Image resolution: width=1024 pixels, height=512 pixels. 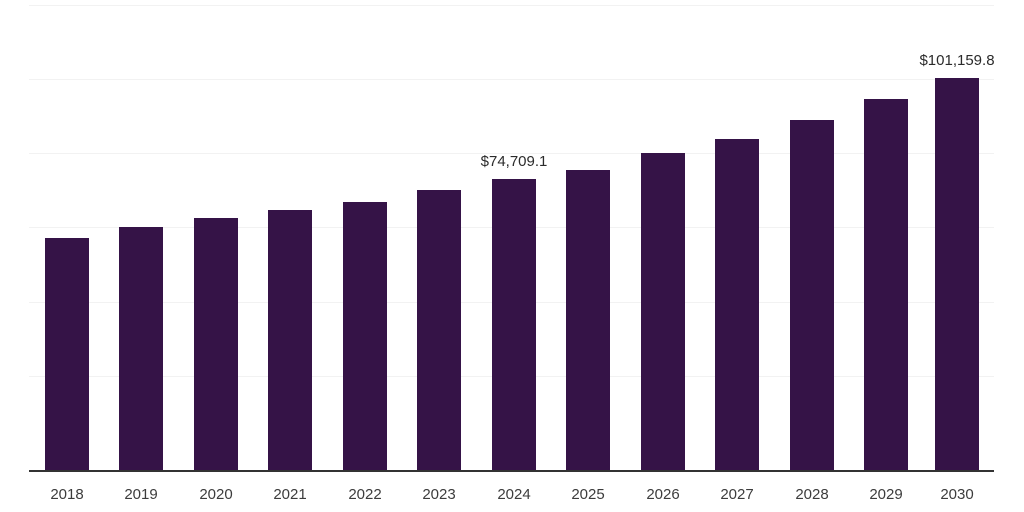 What do you see at coordinates (957, 60) in the screenshot?
I see `bar-value-label: $101,159.8` at bounding box center [957, 60].